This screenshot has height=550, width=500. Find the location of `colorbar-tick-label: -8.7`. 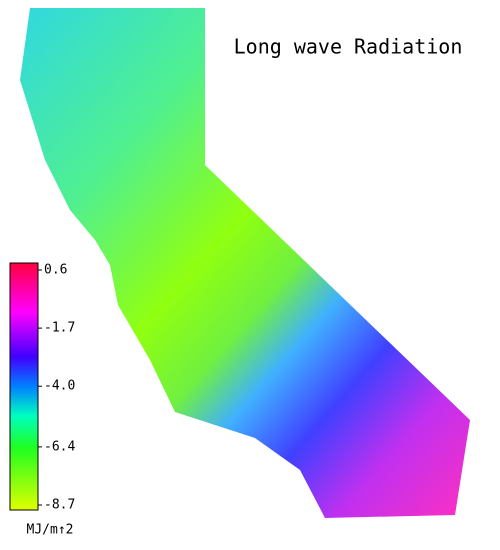

colorbar-tick-label: -8.7 is located at coordinates (59, 505).